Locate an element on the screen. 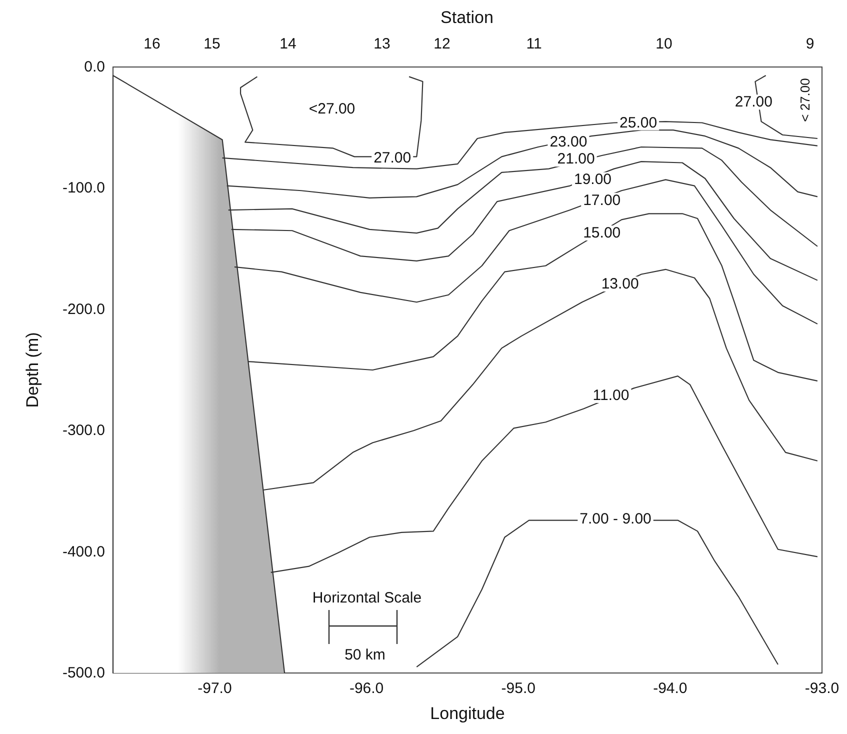 The width and height of the screenshot is (847, 734). text: 9 is located at coordinates (810, 44).